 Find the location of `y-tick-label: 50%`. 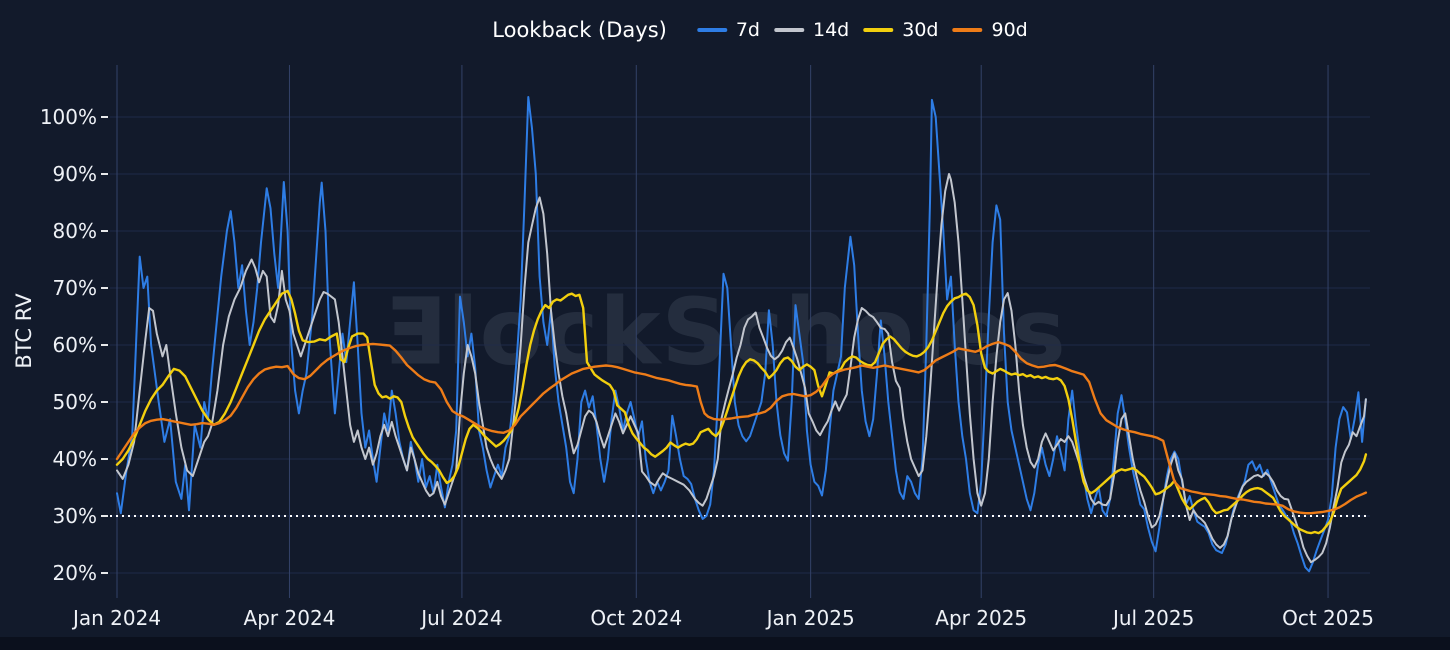

y-tick-label: 50% is located at coordinates (75, 402).